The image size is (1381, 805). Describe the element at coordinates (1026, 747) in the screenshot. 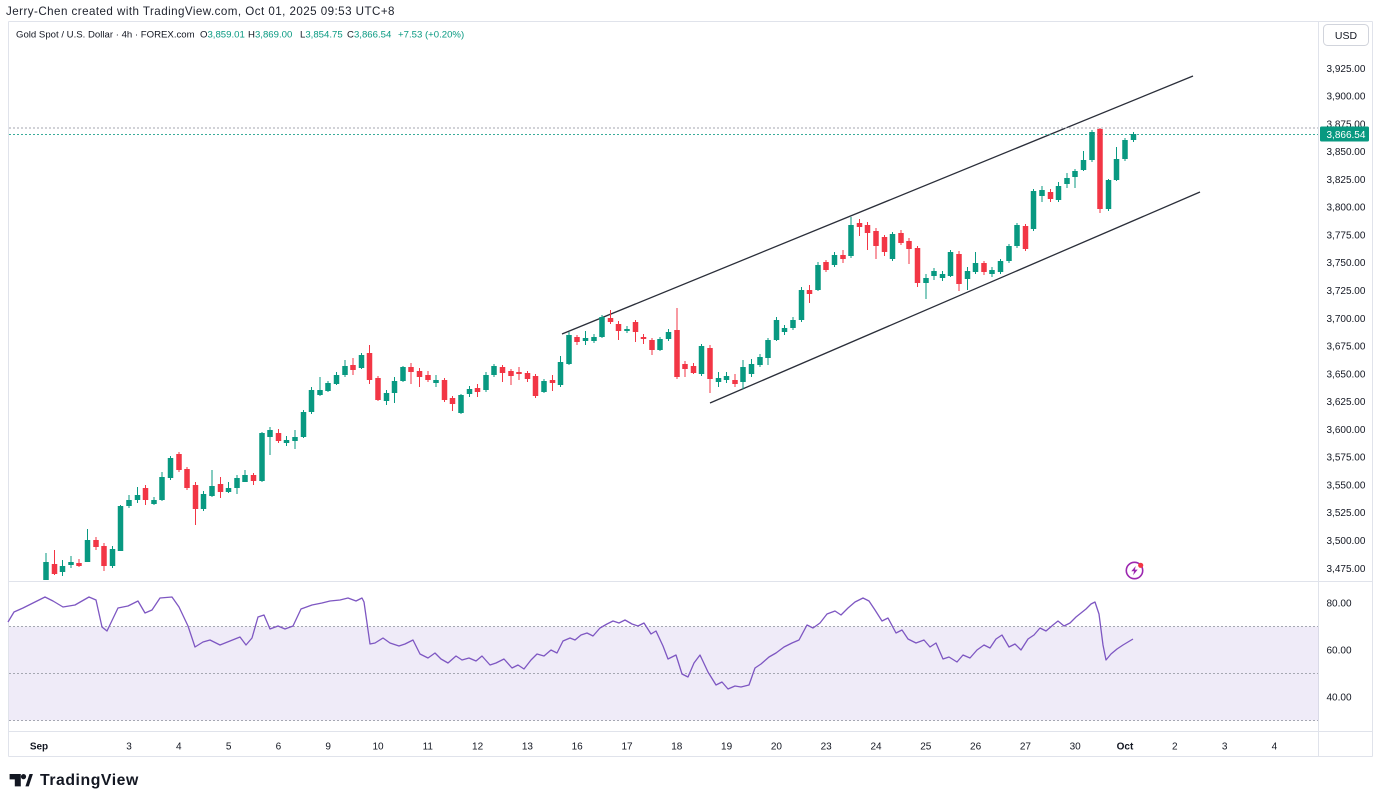

I see `svg-text: 27` at that location.